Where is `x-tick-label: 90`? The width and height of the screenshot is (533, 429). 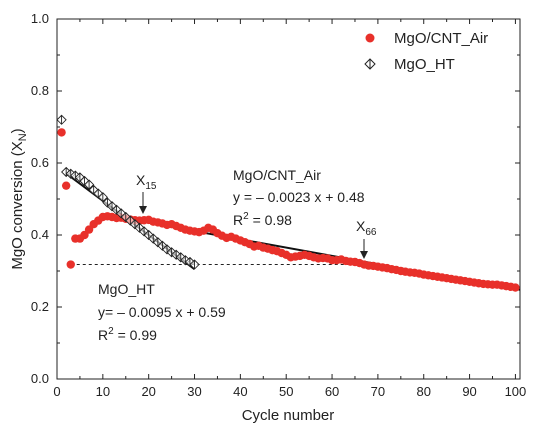 x-tick-label: 90 is located at coordinates (469, 391).